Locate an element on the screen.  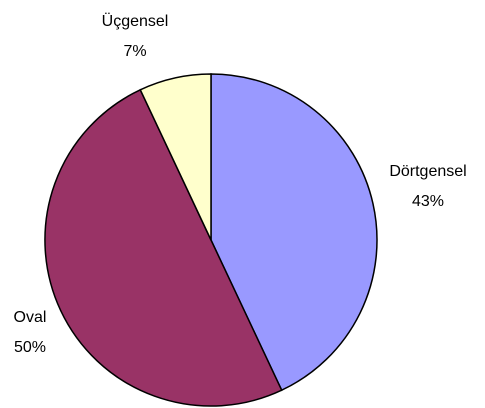
slice-value-label: 50% is located at coordinates (30, 347).